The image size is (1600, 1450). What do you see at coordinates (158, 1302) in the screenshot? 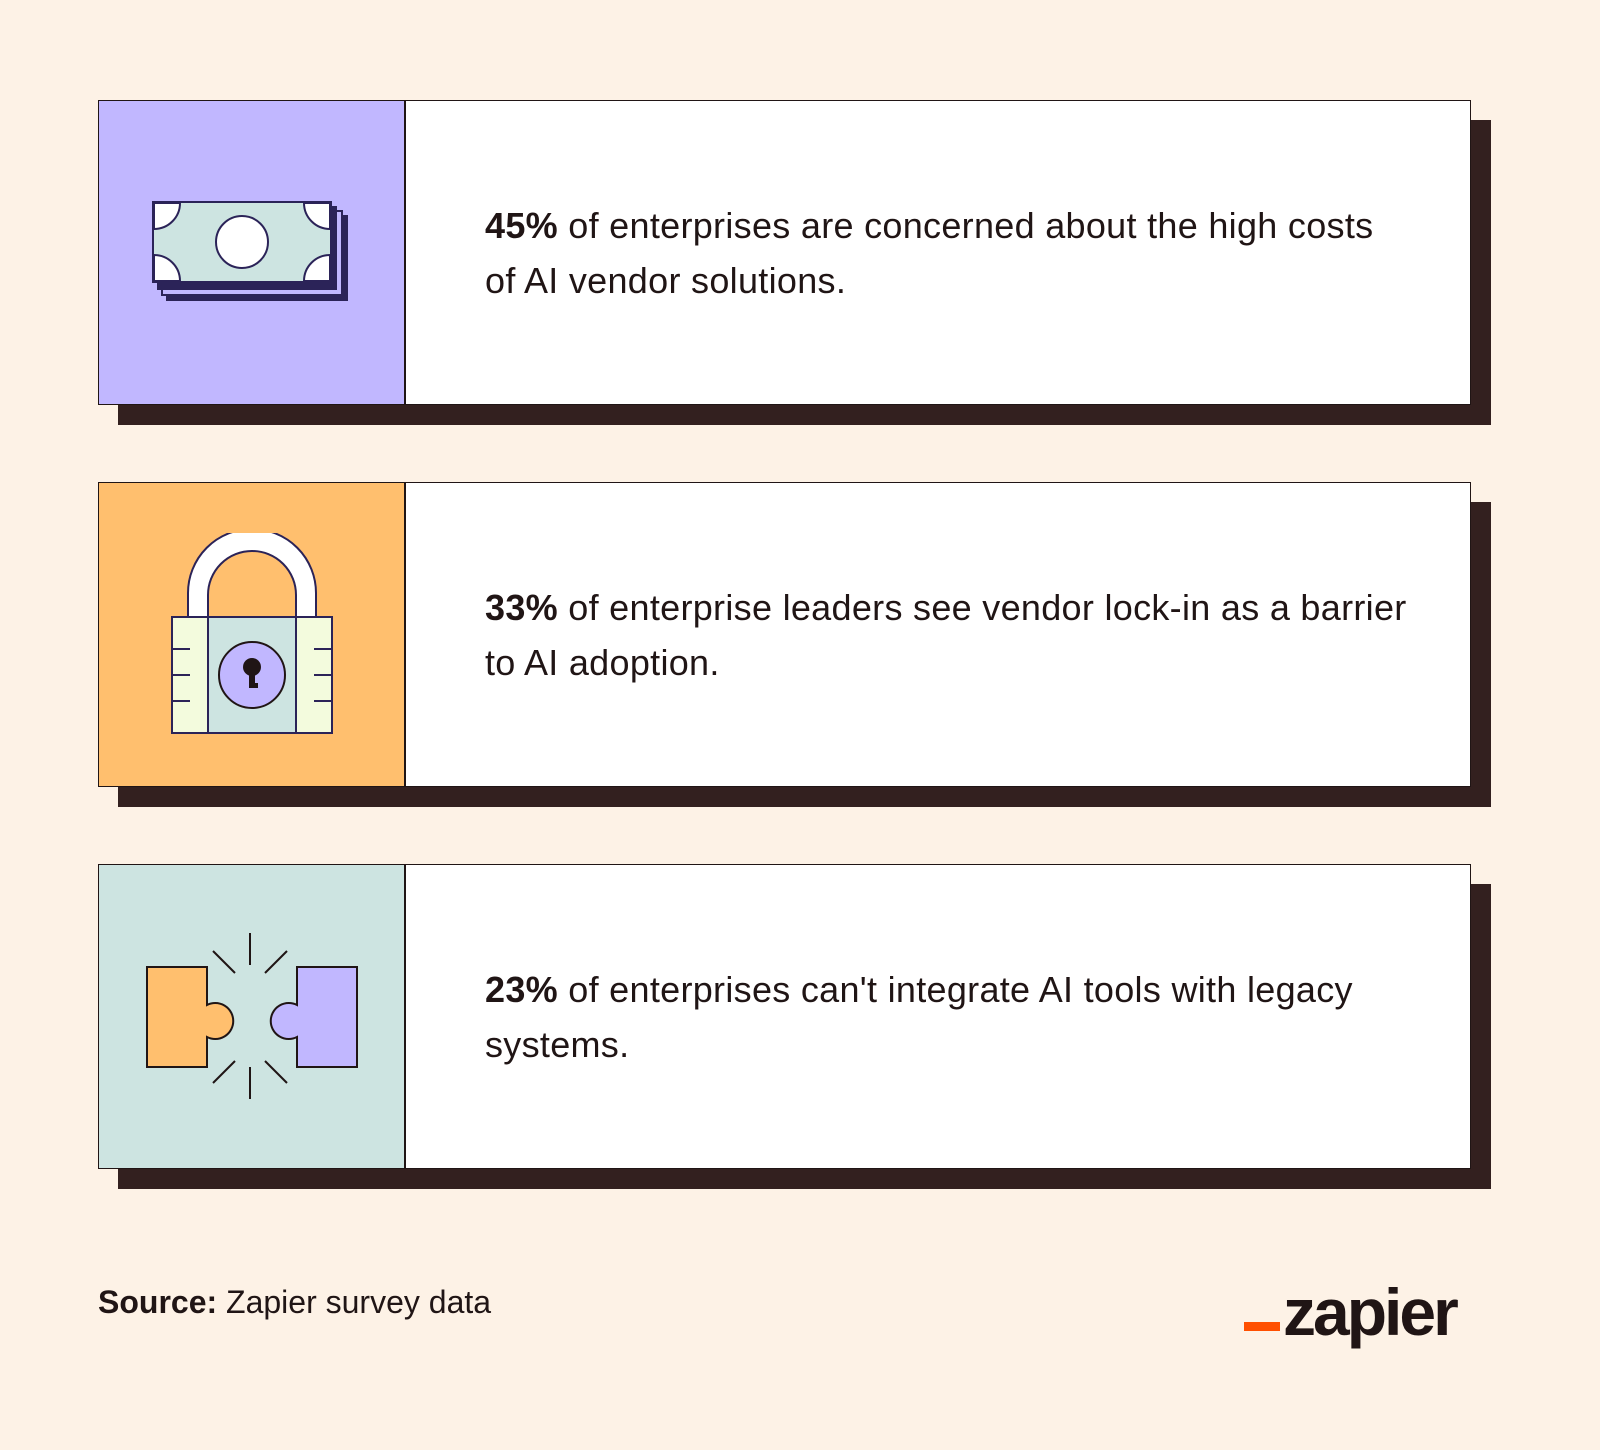
I see `source-label: Source:` at bounding box center [158, 1302].